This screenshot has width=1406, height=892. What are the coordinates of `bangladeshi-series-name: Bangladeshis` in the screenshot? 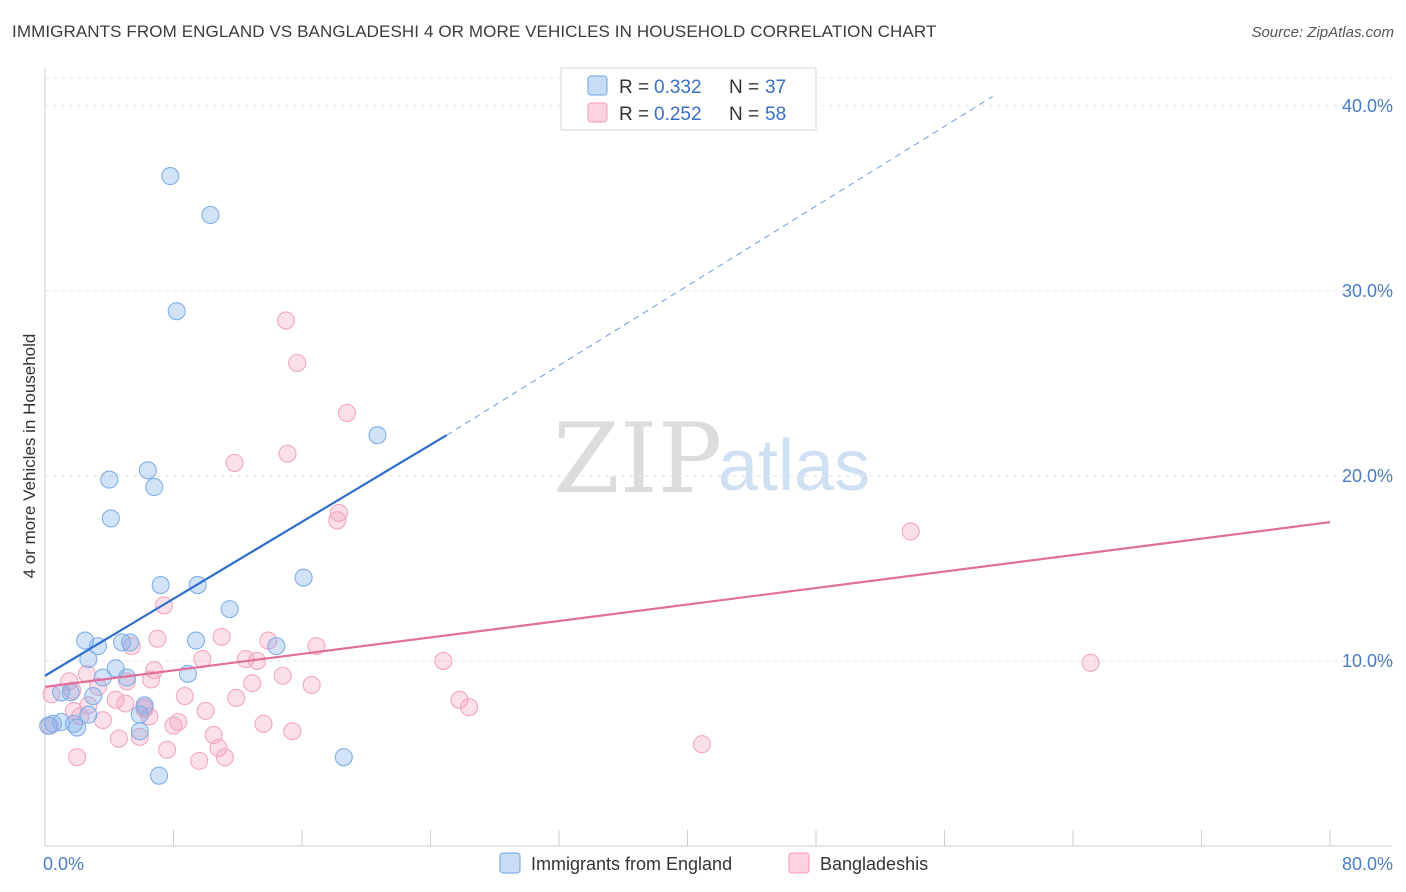 It's located at (874, 864).